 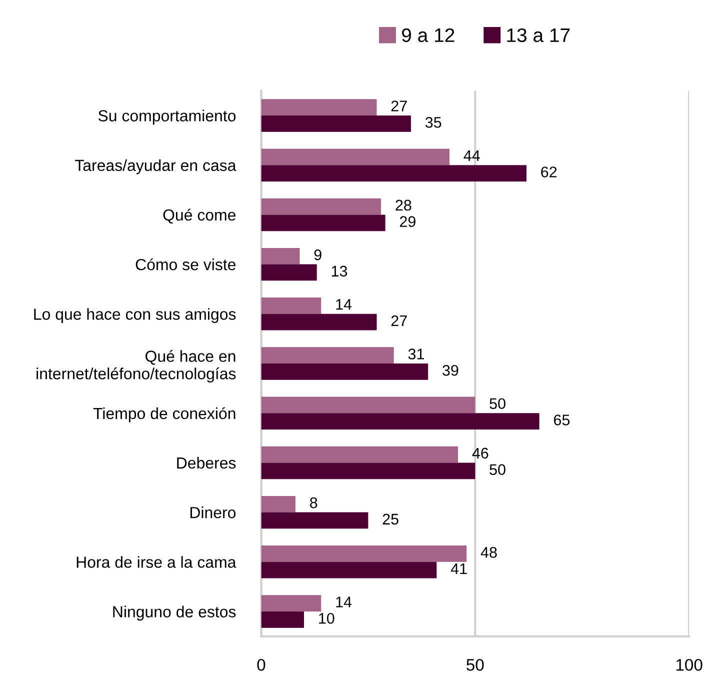 I want to click on data-label: 25, so click(x=390, y=519).